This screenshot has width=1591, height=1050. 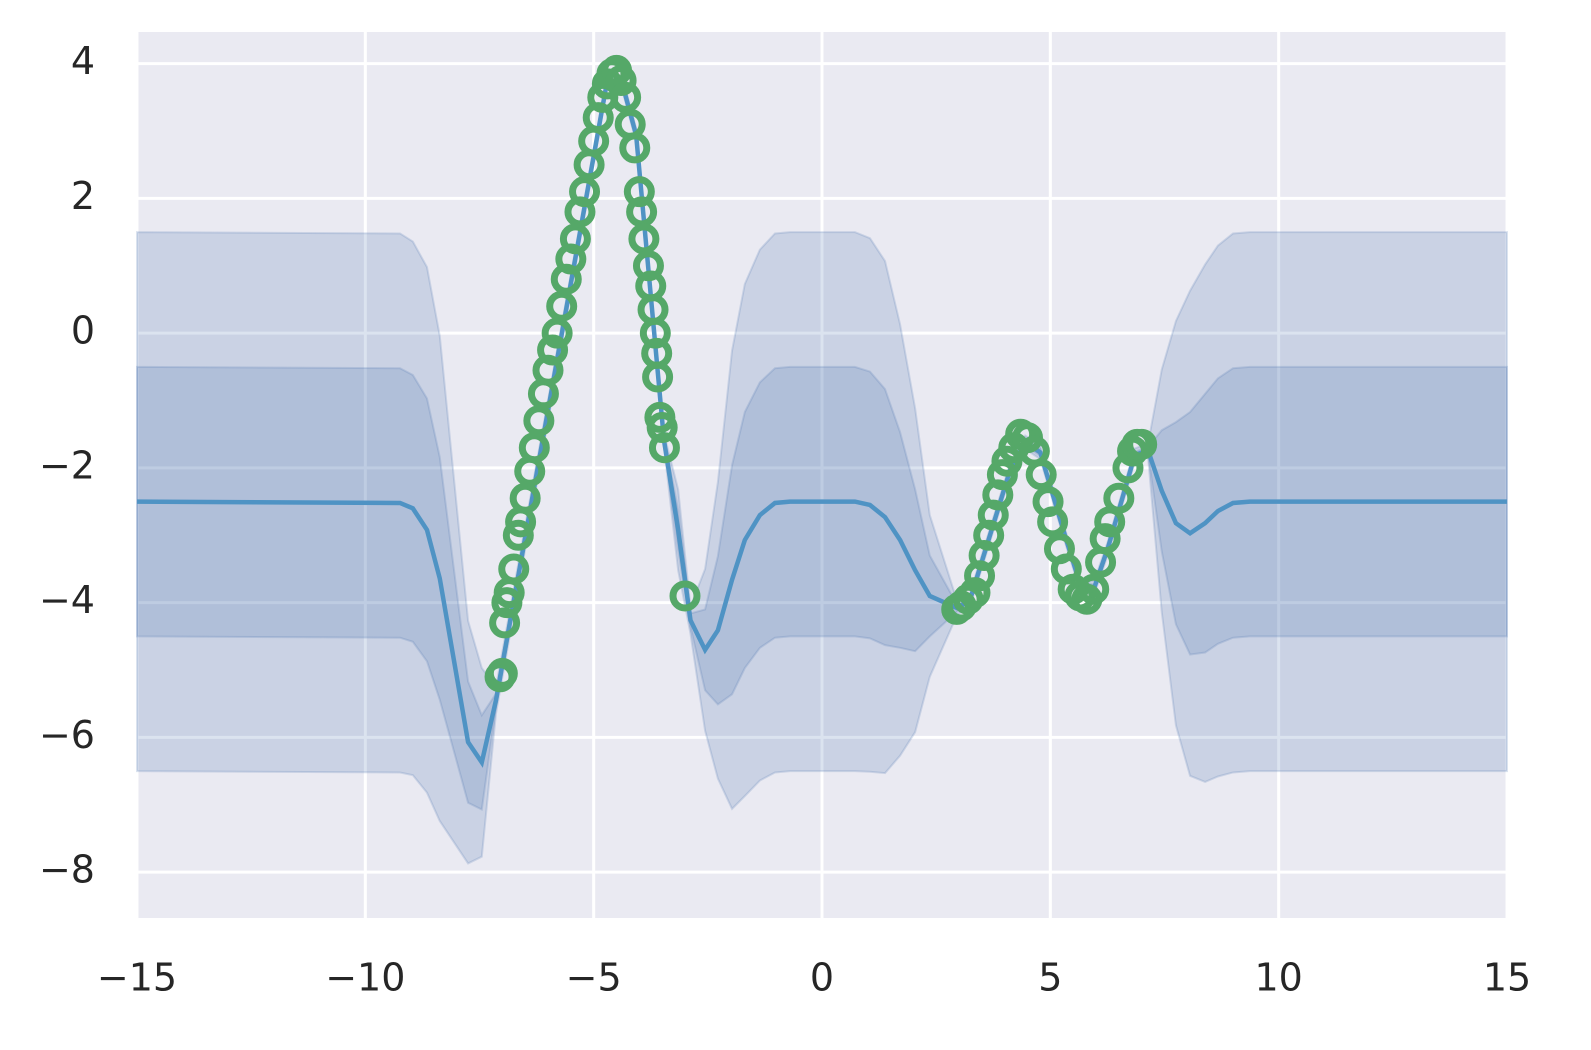 I want to click on x-tick-label: 15, so click(x=1507, y=978).